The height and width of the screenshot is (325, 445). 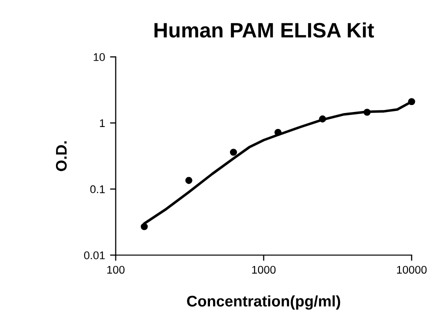 What do you see at coordinates (263, 302) in the screenshot?
I see `x-axis-title: Concentration(pg/ml)` at bounding box center [263, 302].